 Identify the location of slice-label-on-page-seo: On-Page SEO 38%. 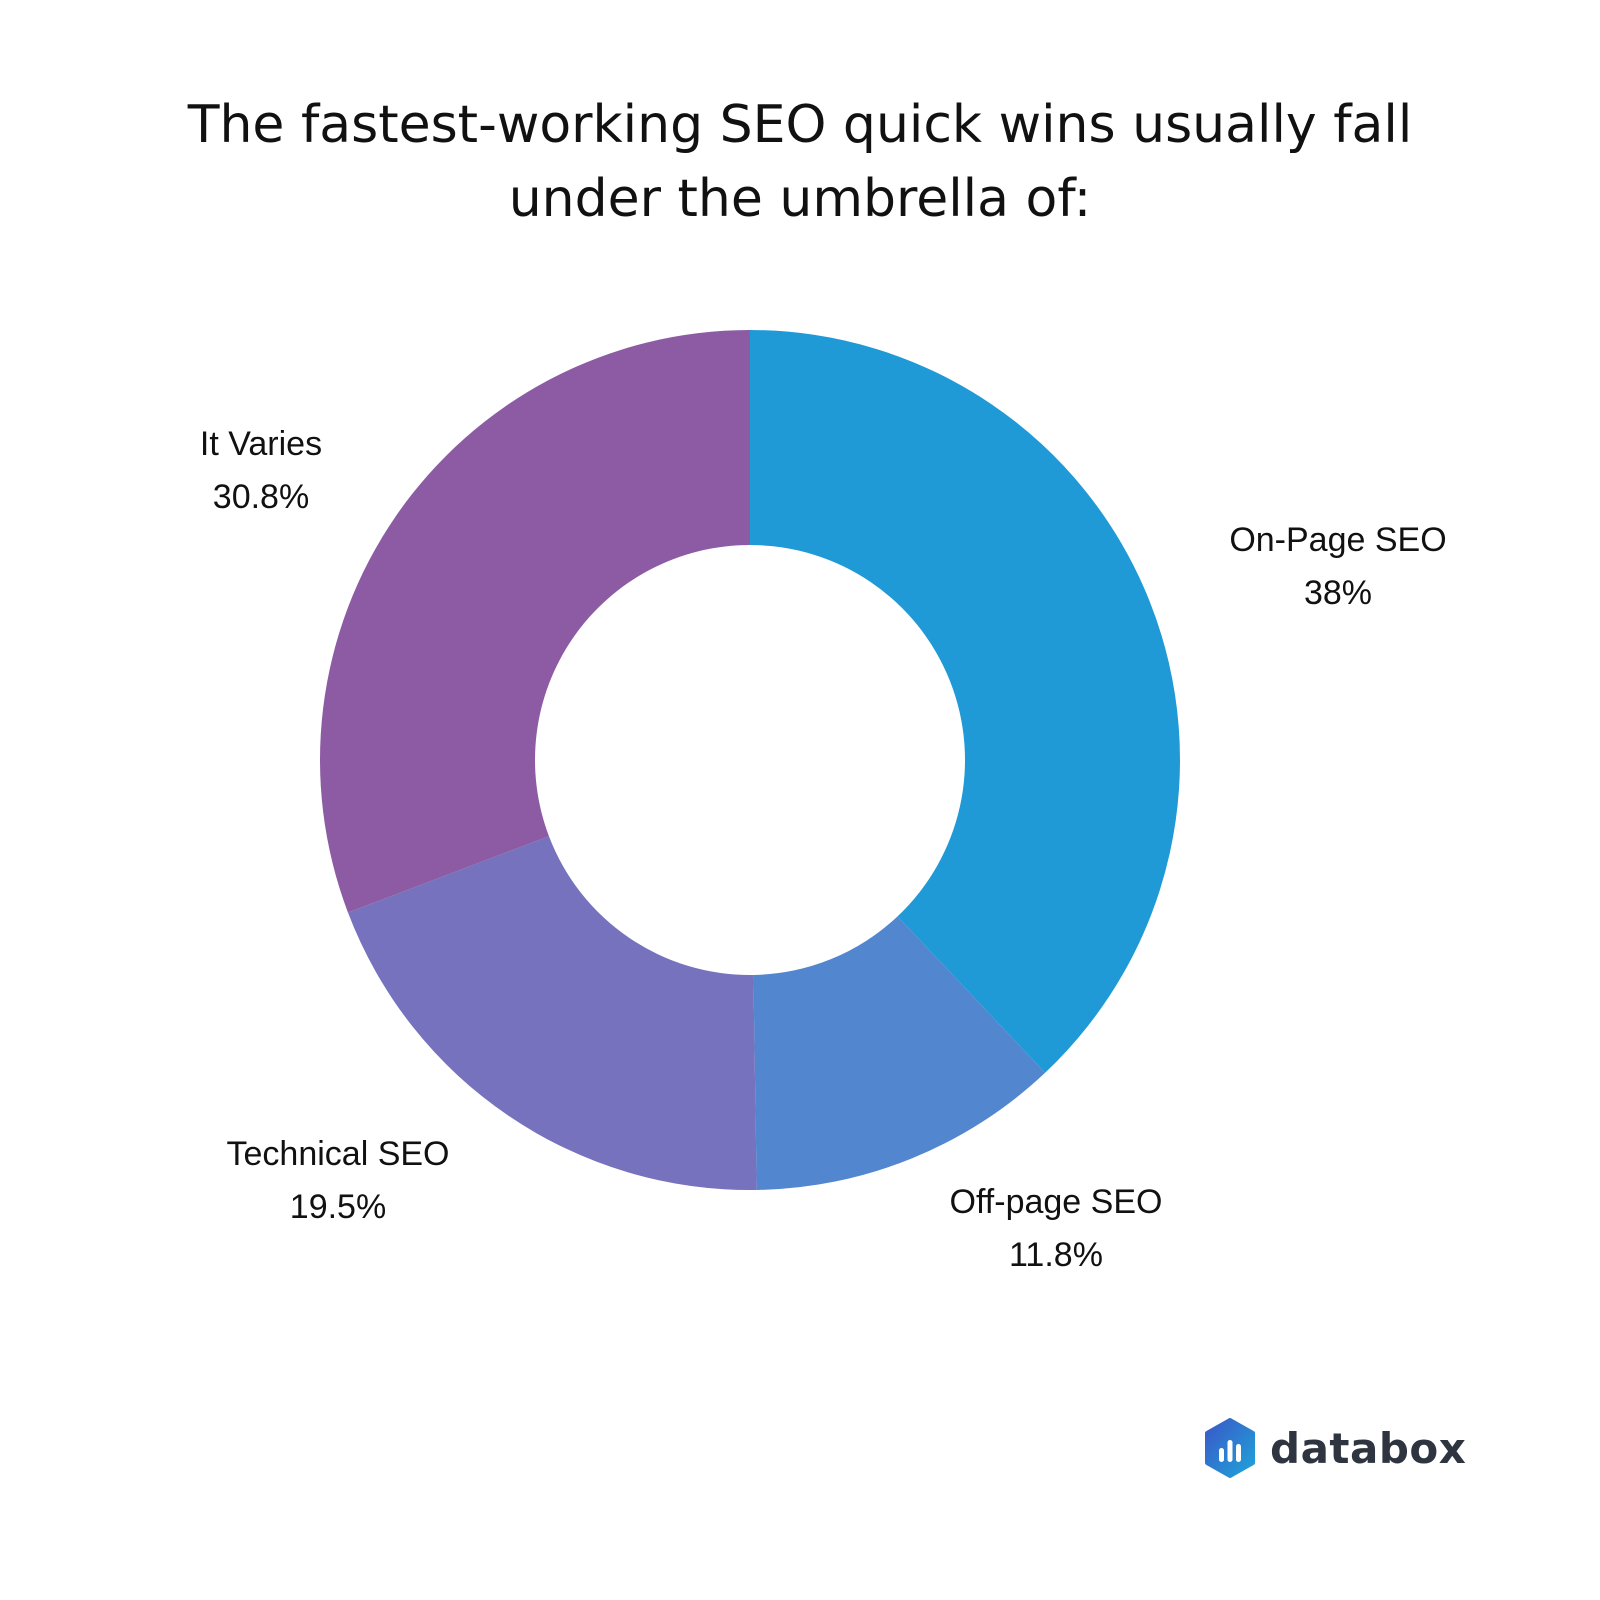
(1337, 567).